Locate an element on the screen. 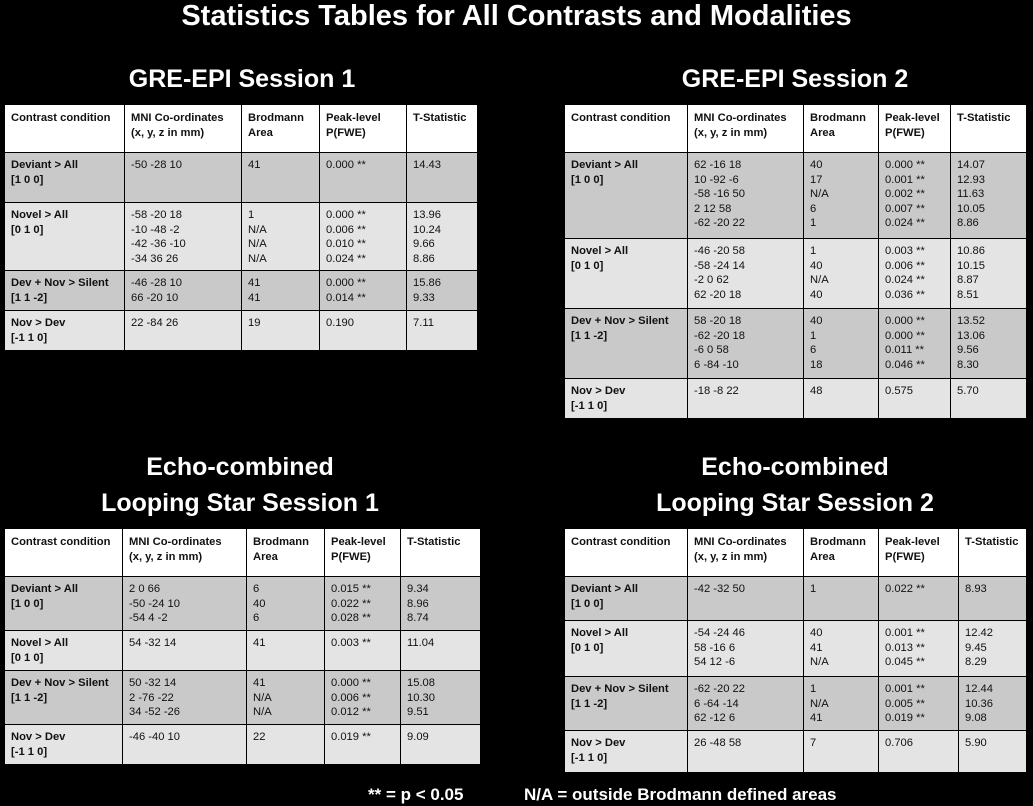 This screenshot has width=1033, height=806. cell-line: 58 -16 6 is located at coordinates (715, 647).